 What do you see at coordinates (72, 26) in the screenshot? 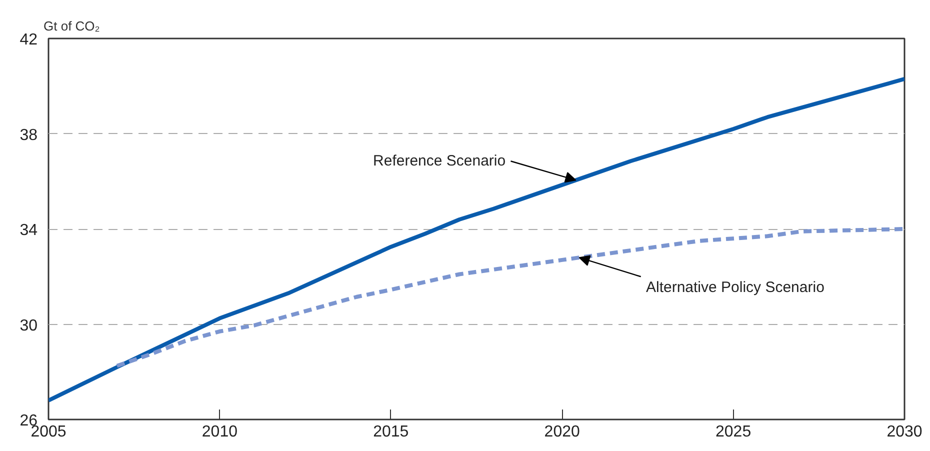
I see `y-axis-title: Gt of CO₂` at bounding box center [72, 26].